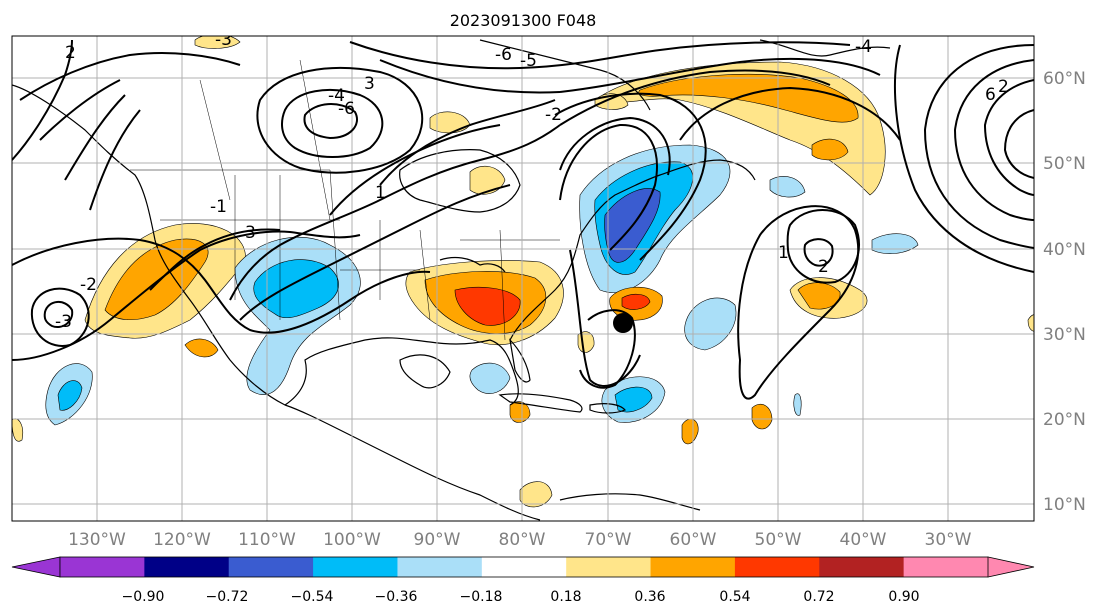  I want to click on warm-anomaly-arctic, so click(217, 42).